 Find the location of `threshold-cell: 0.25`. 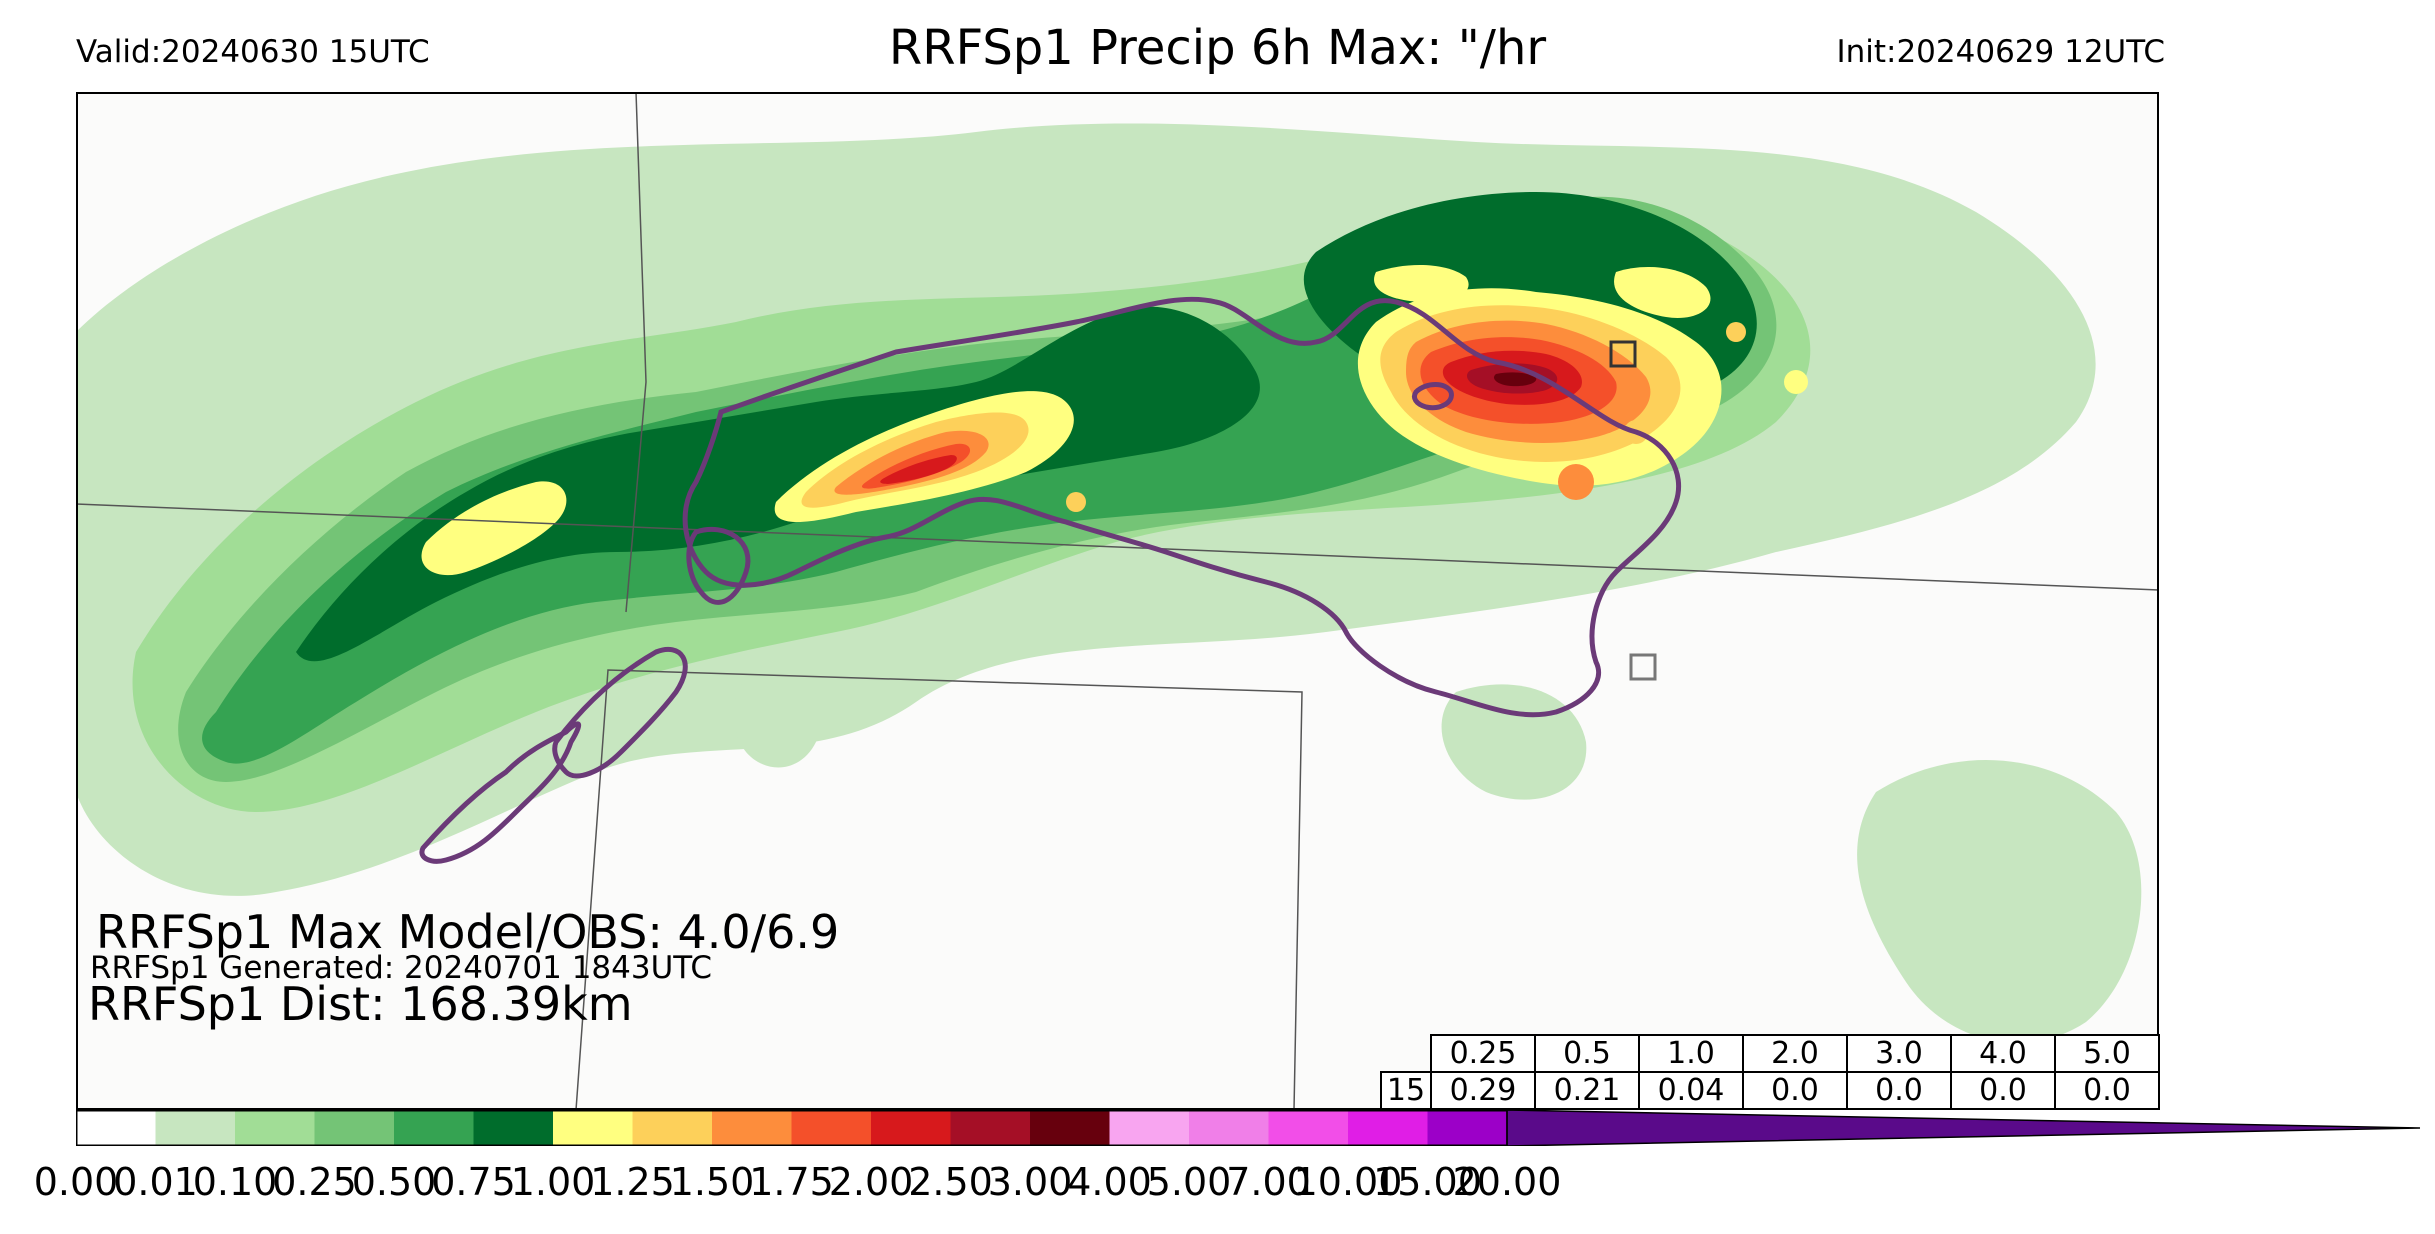

threshold-cell: 0.25 is located at coordinates (1483, 1053).